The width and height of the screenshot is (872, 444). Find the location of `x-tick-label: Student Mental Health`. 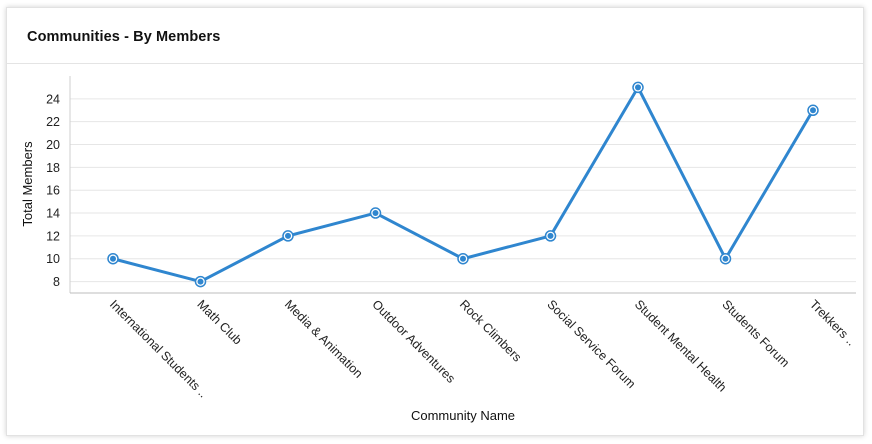

x-tick-label: Student Mental Health is located at coordinates (680, 345).